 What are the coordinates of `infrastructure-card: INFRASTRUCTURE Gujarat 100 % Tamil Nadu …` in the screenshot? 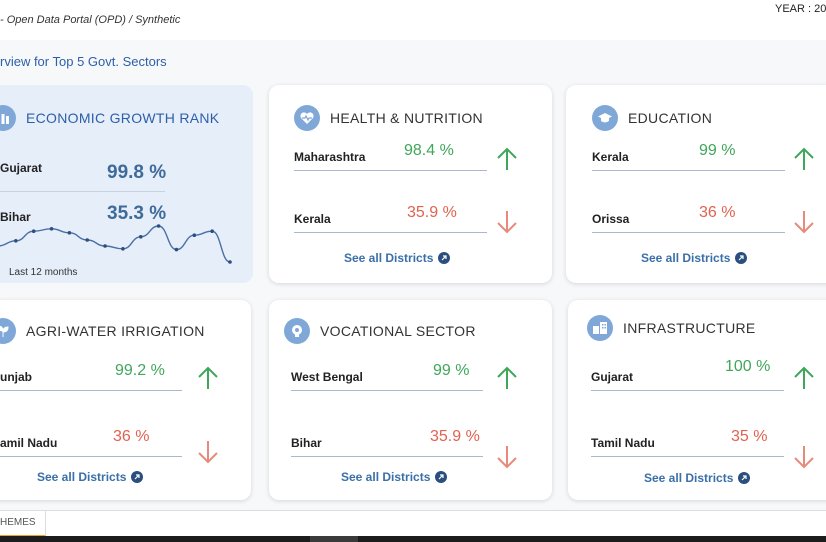 It's located at (697, 400).